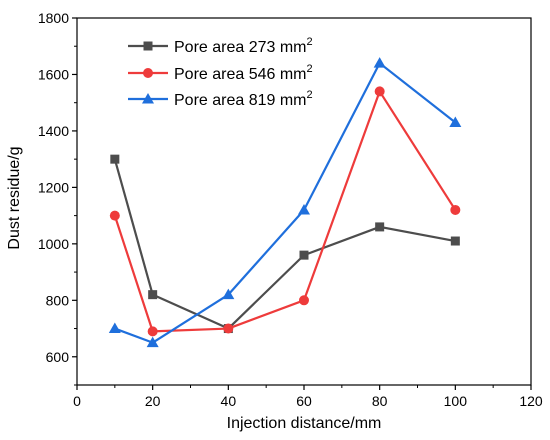 This screenshot has width=550, height=440. What do you see at coordinates (57, 198) in the screenshot?
I see `y-axis: 600 800 1000 1200 1400 1600 1800` at bounding box center [57, 198].